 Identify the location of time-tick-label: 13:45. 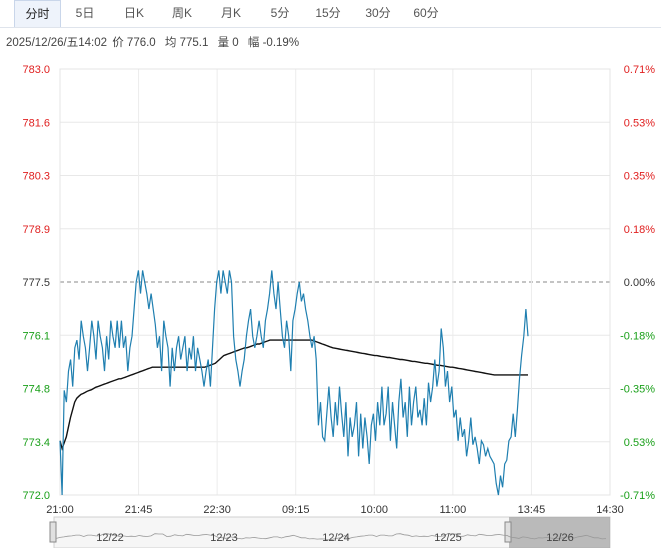
(532, 510).